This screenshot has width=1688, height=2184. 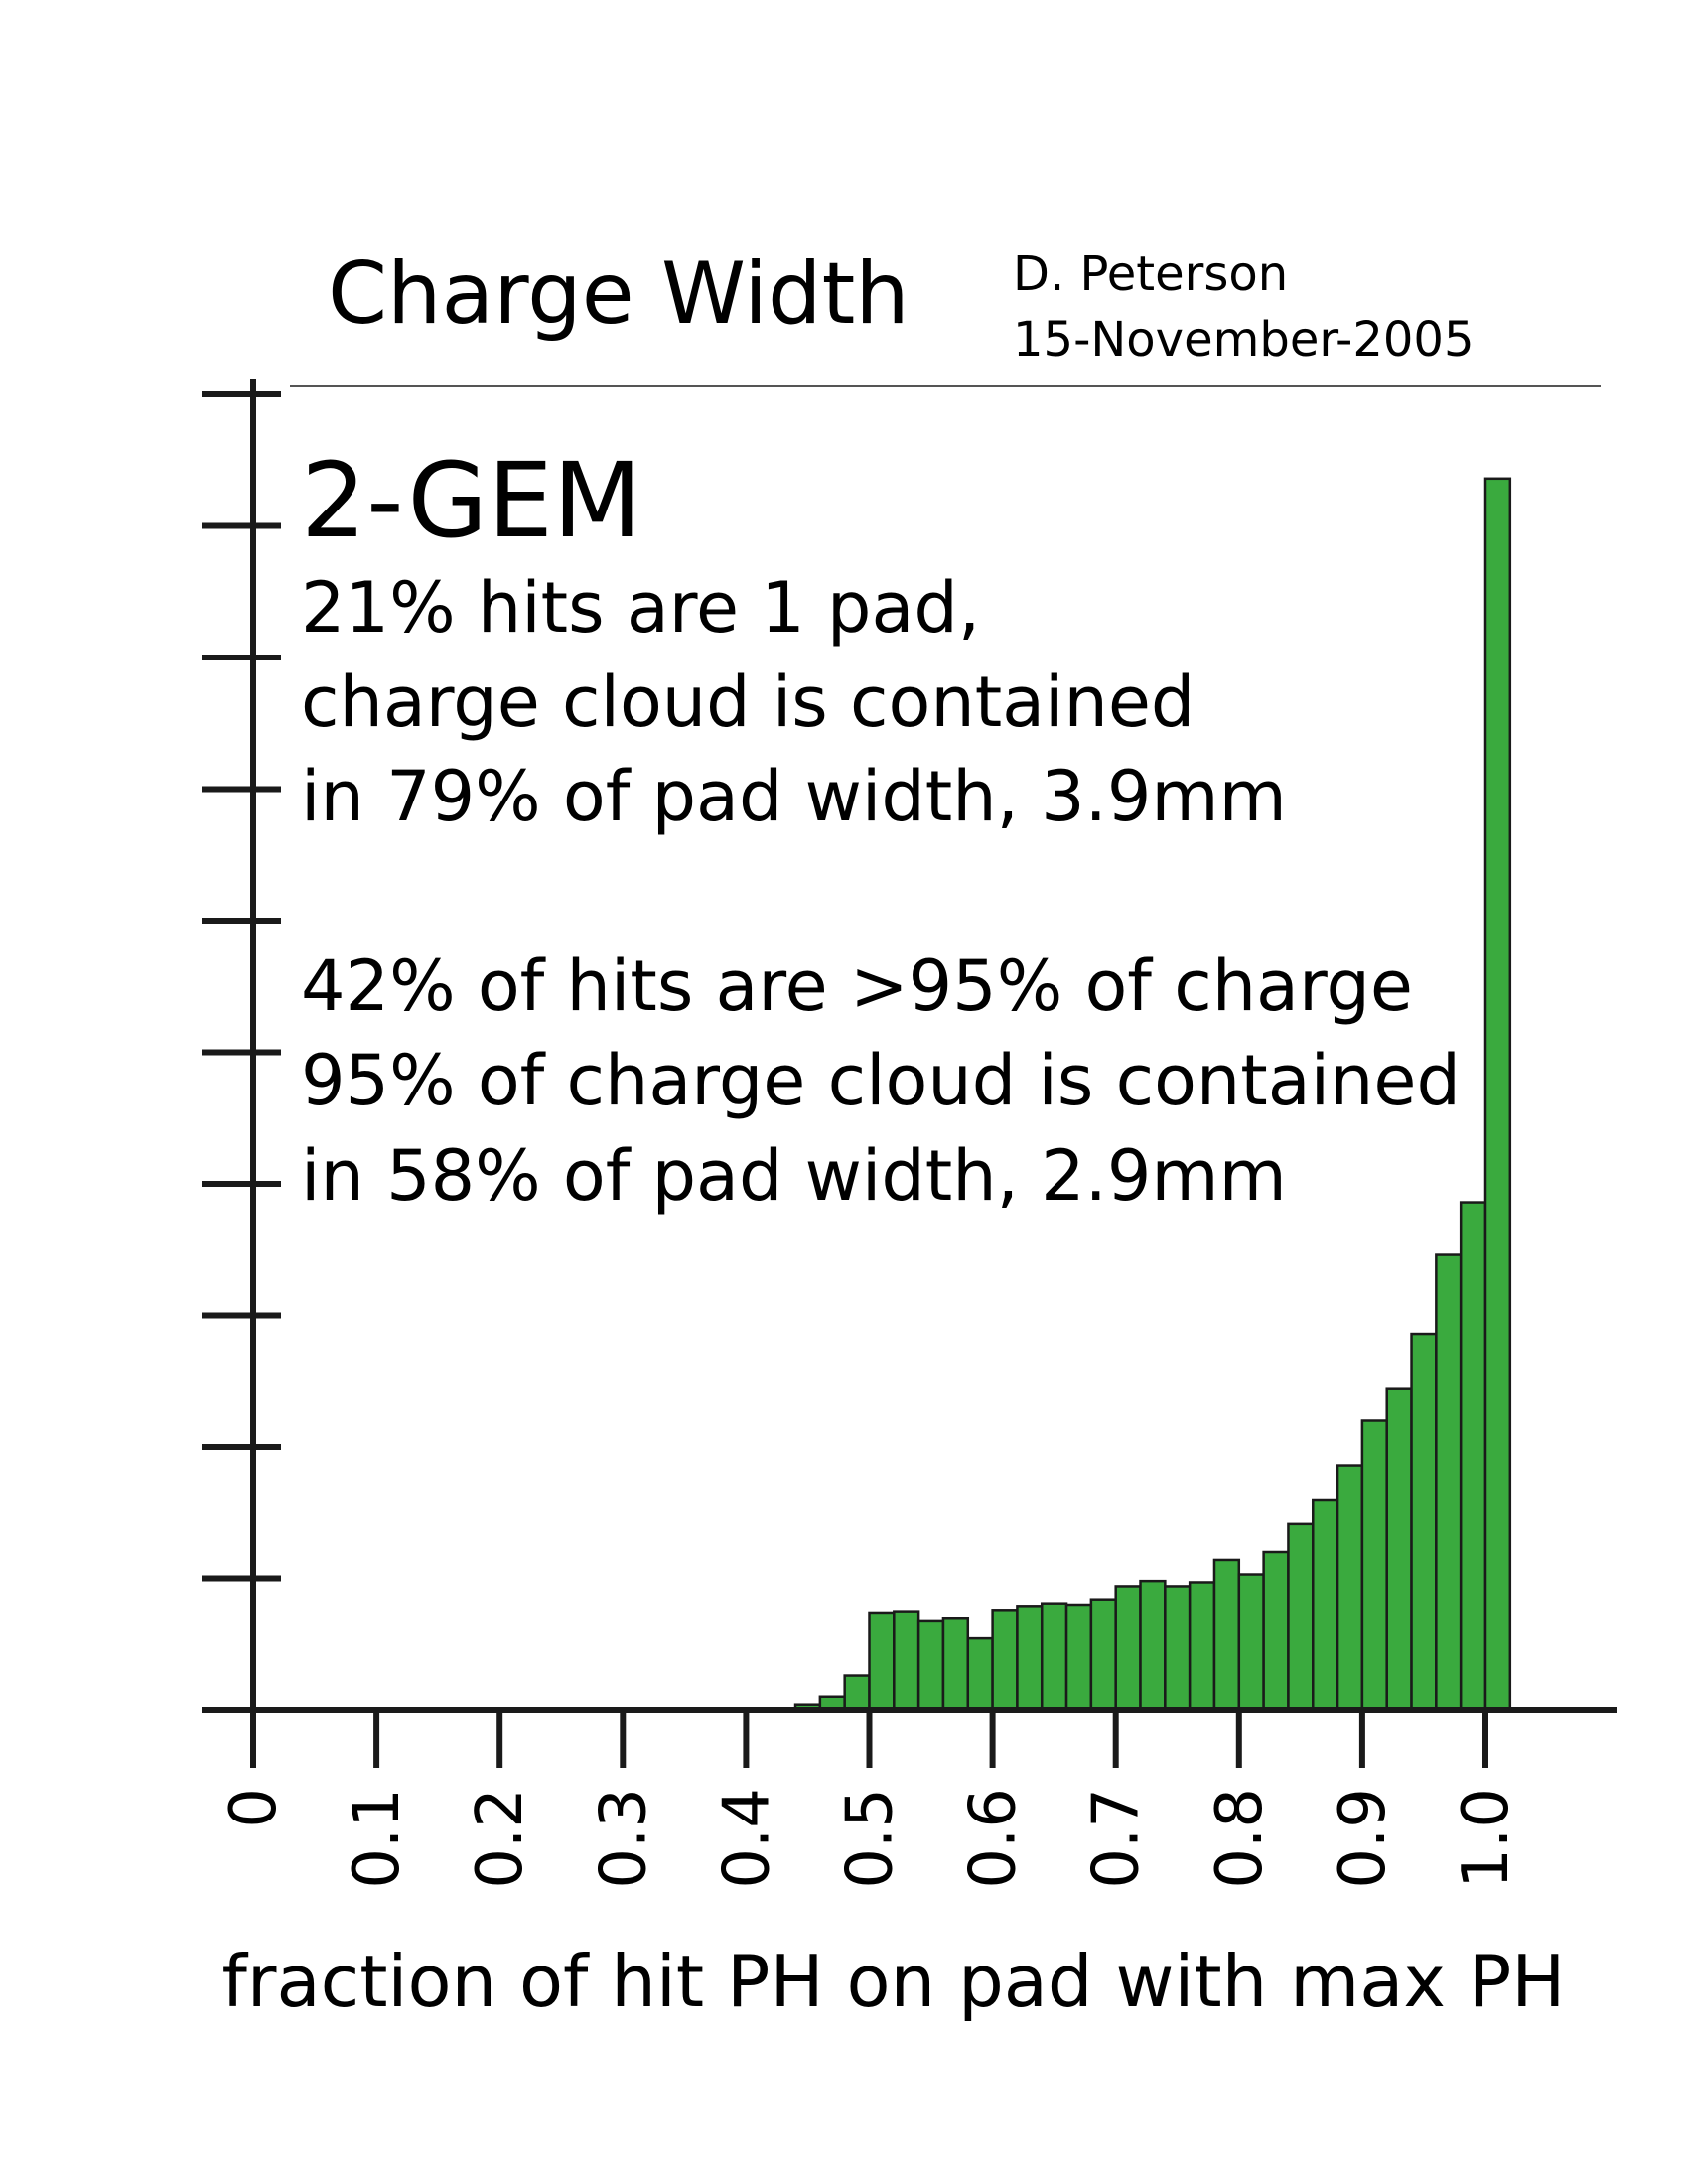 I want to click on x-tick-label: 0.1, so click(x=377, y=1838).